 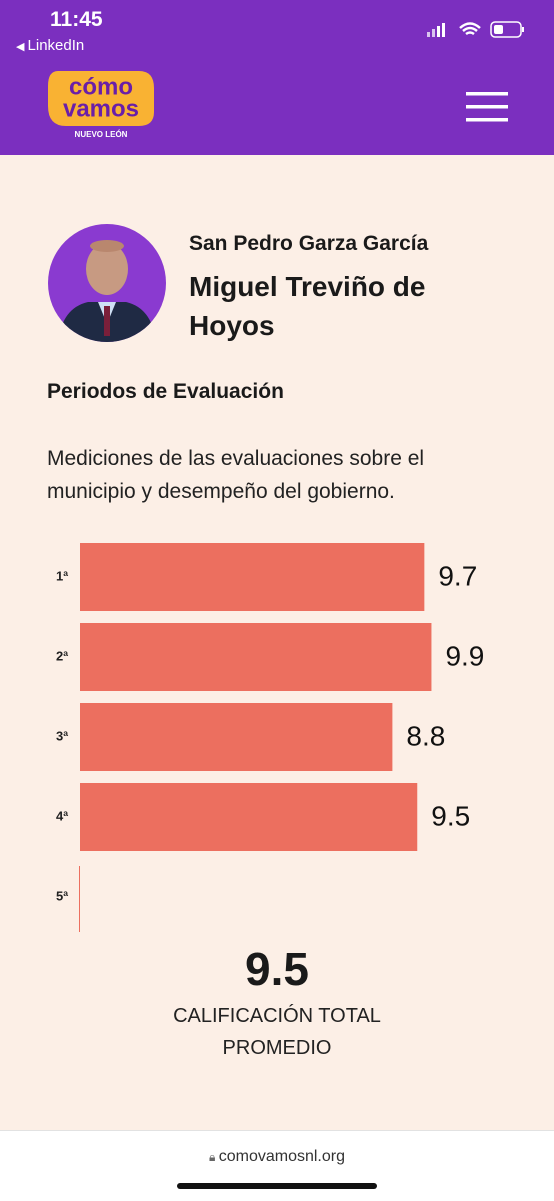 What do you see at coordinates (281, 1156) in the screenshot?
I see `url: comovamosnl.org` at bounding box center [281, 1156].